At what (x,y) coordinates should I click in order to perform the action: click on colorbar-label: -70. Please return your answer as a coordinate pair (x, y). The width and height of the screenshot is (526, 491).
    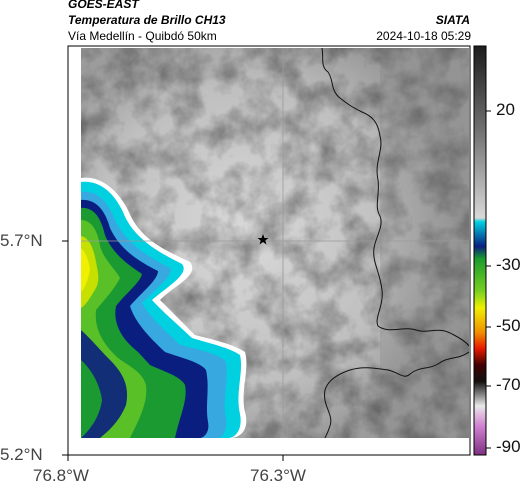
    Looking at the image, I should click on (508, 384).